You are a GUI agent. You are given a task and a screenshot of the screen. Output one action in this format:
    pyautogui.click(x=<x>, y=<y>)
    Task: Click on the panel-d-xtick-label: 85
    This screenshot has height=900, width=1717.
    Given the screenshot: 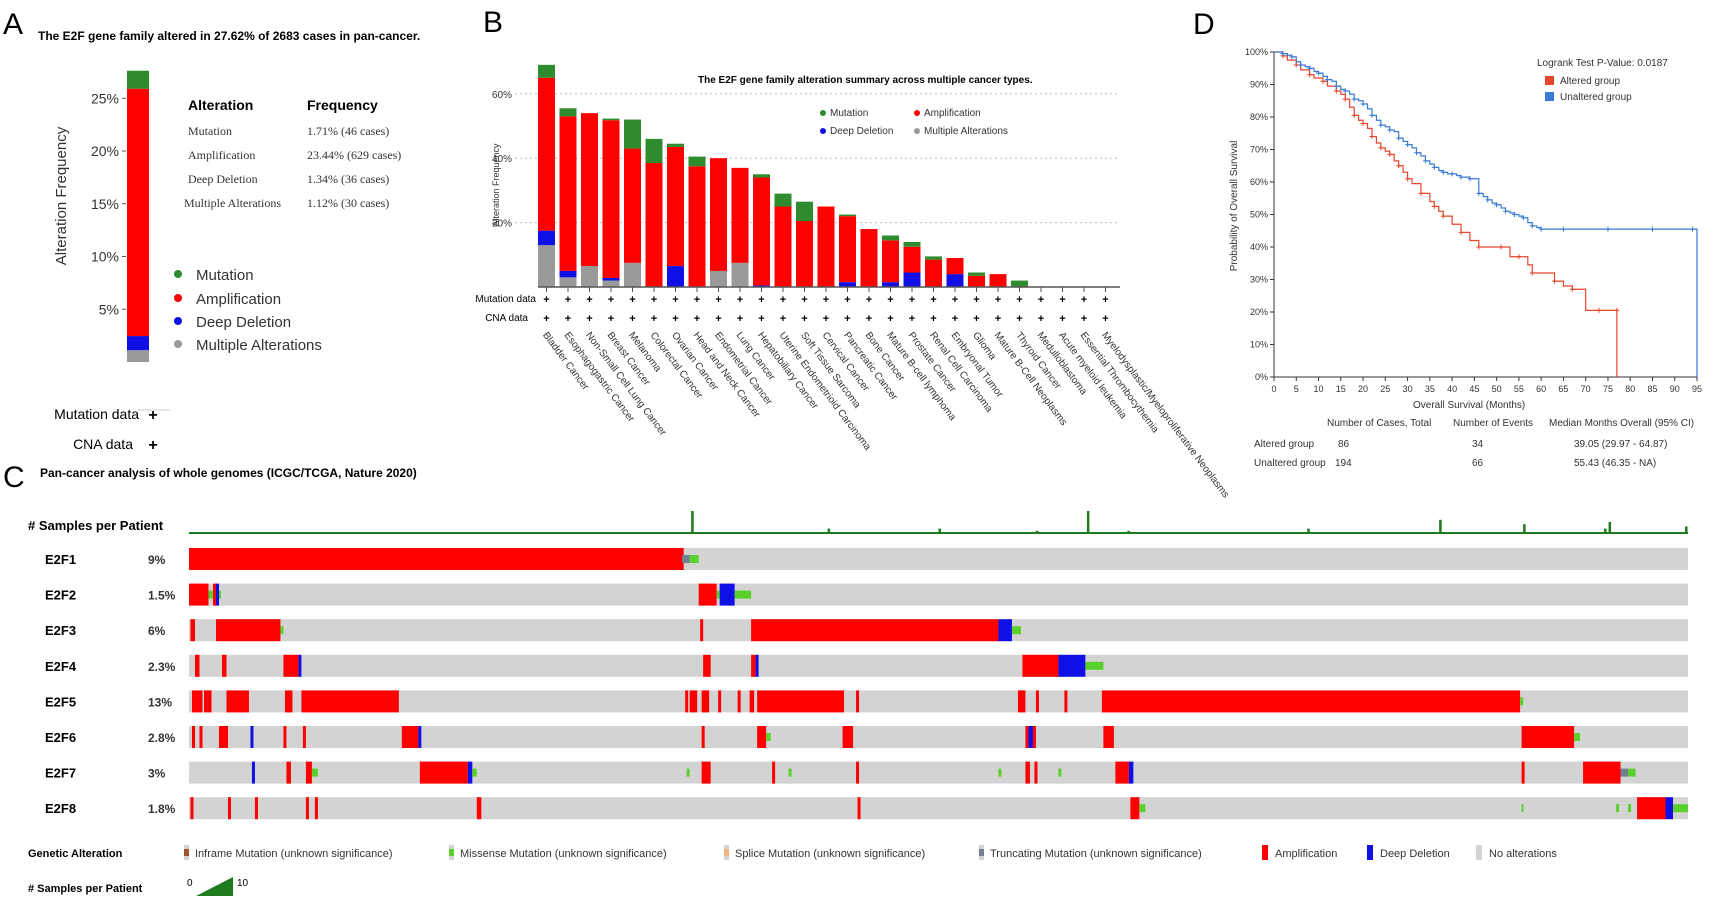 What is the action you would take?
    pyautogui.click(x=1652, y=389)
    